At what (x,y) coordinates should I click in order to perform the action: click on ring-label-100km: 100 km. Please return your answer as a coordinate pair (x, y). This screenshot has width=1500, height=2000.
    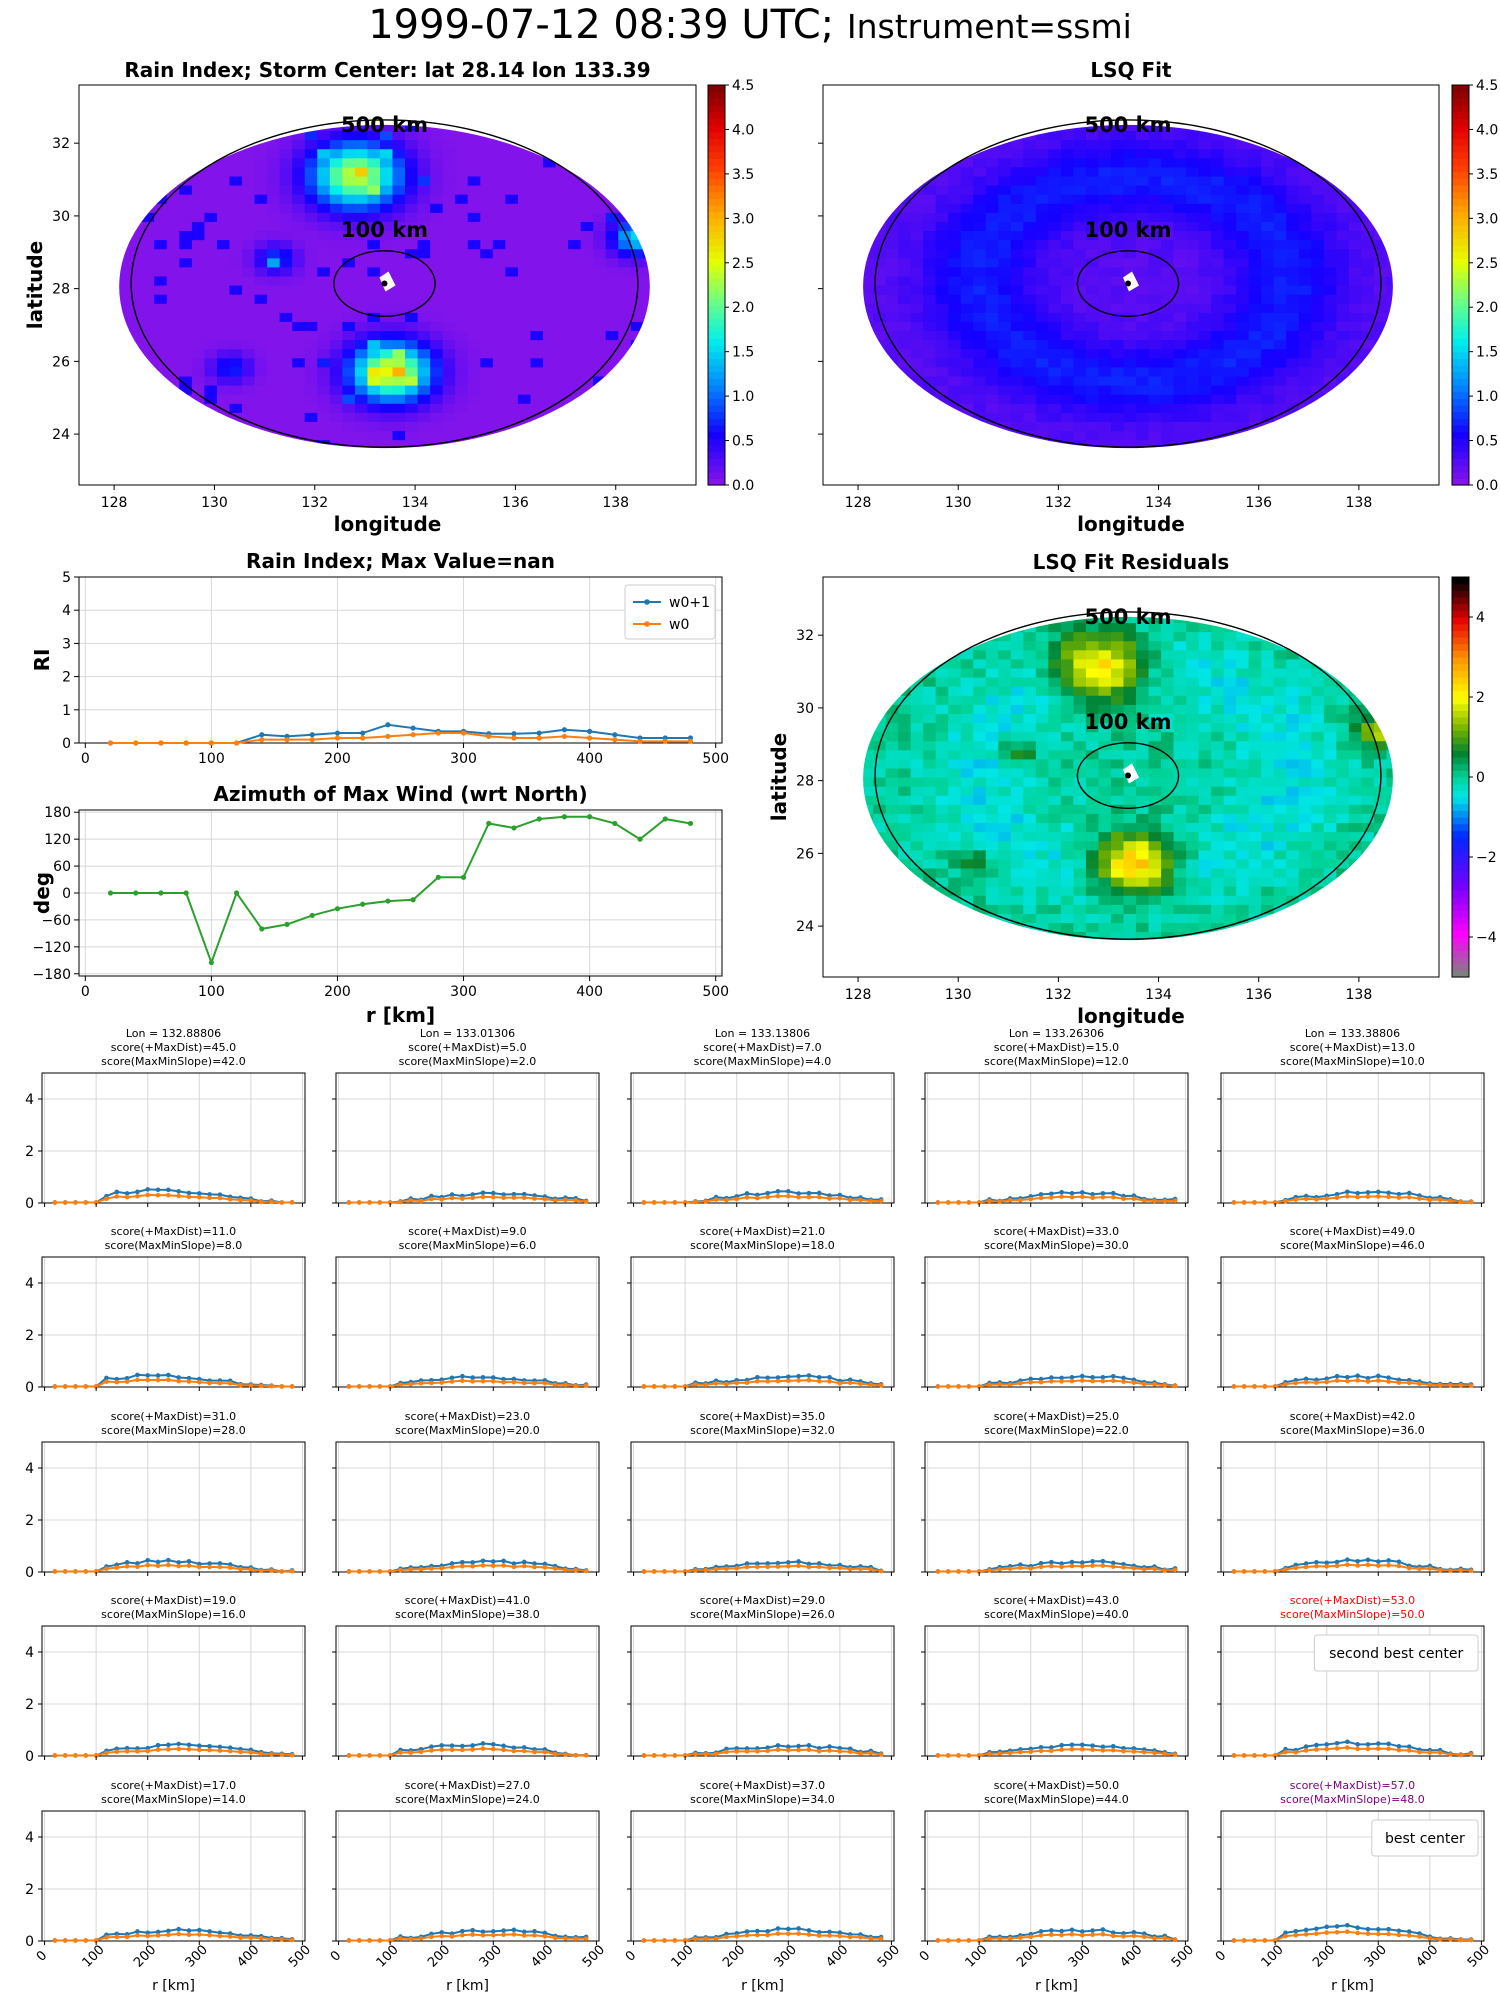
    Looking at the image, I should click on (1127, 230).